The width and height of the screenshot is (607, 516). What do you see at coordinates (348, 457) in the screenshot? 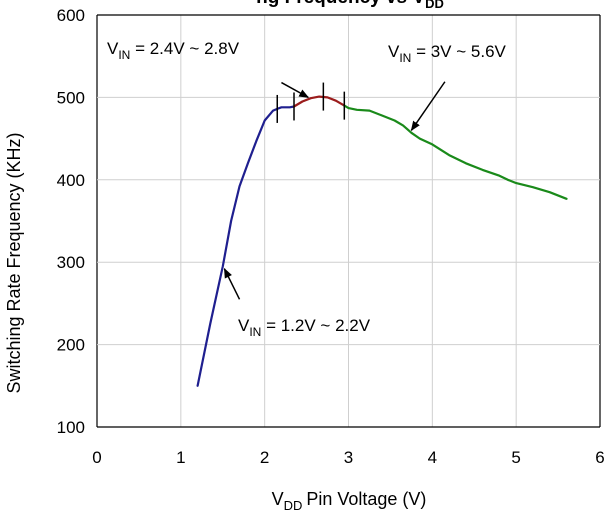
I see `x-tick-label: 3` at bounding box center [348, 457].